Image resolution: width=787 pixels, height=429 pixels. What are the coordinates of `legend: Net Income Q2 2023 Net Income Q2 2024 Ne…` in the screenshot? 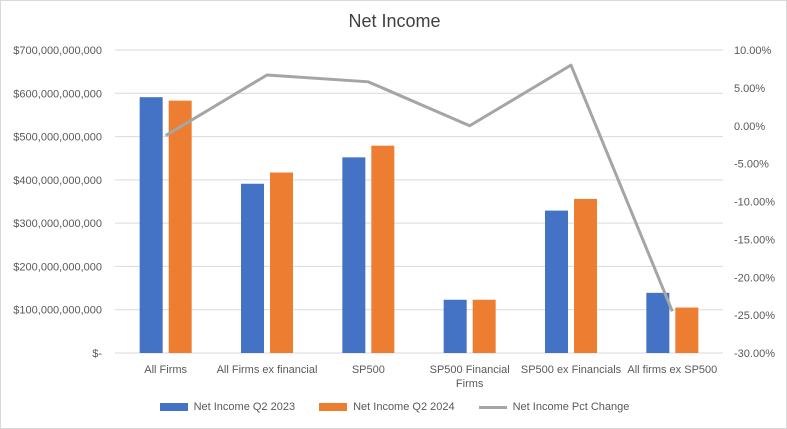 It's located at (394, 407).